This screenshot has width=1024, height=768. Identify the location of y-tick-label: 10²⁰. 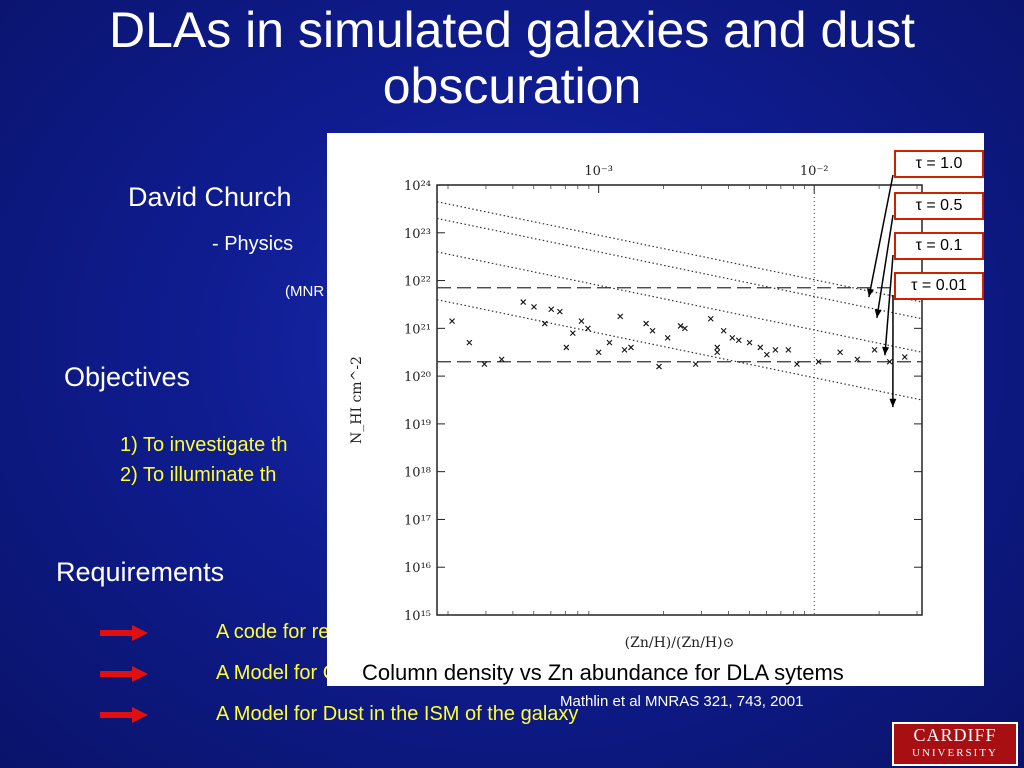
(417, 377).